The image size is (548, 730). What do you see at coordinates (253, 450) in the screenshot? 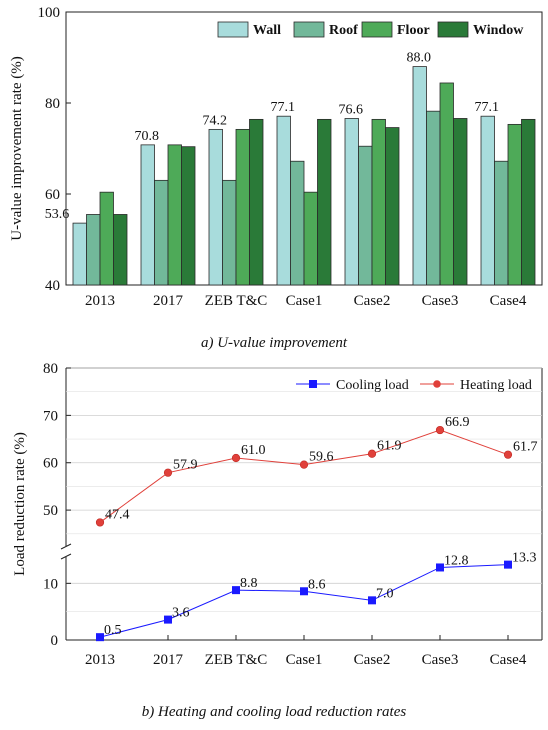
I see `heating-data-label: 61.0` at bounding box center [253, 450].